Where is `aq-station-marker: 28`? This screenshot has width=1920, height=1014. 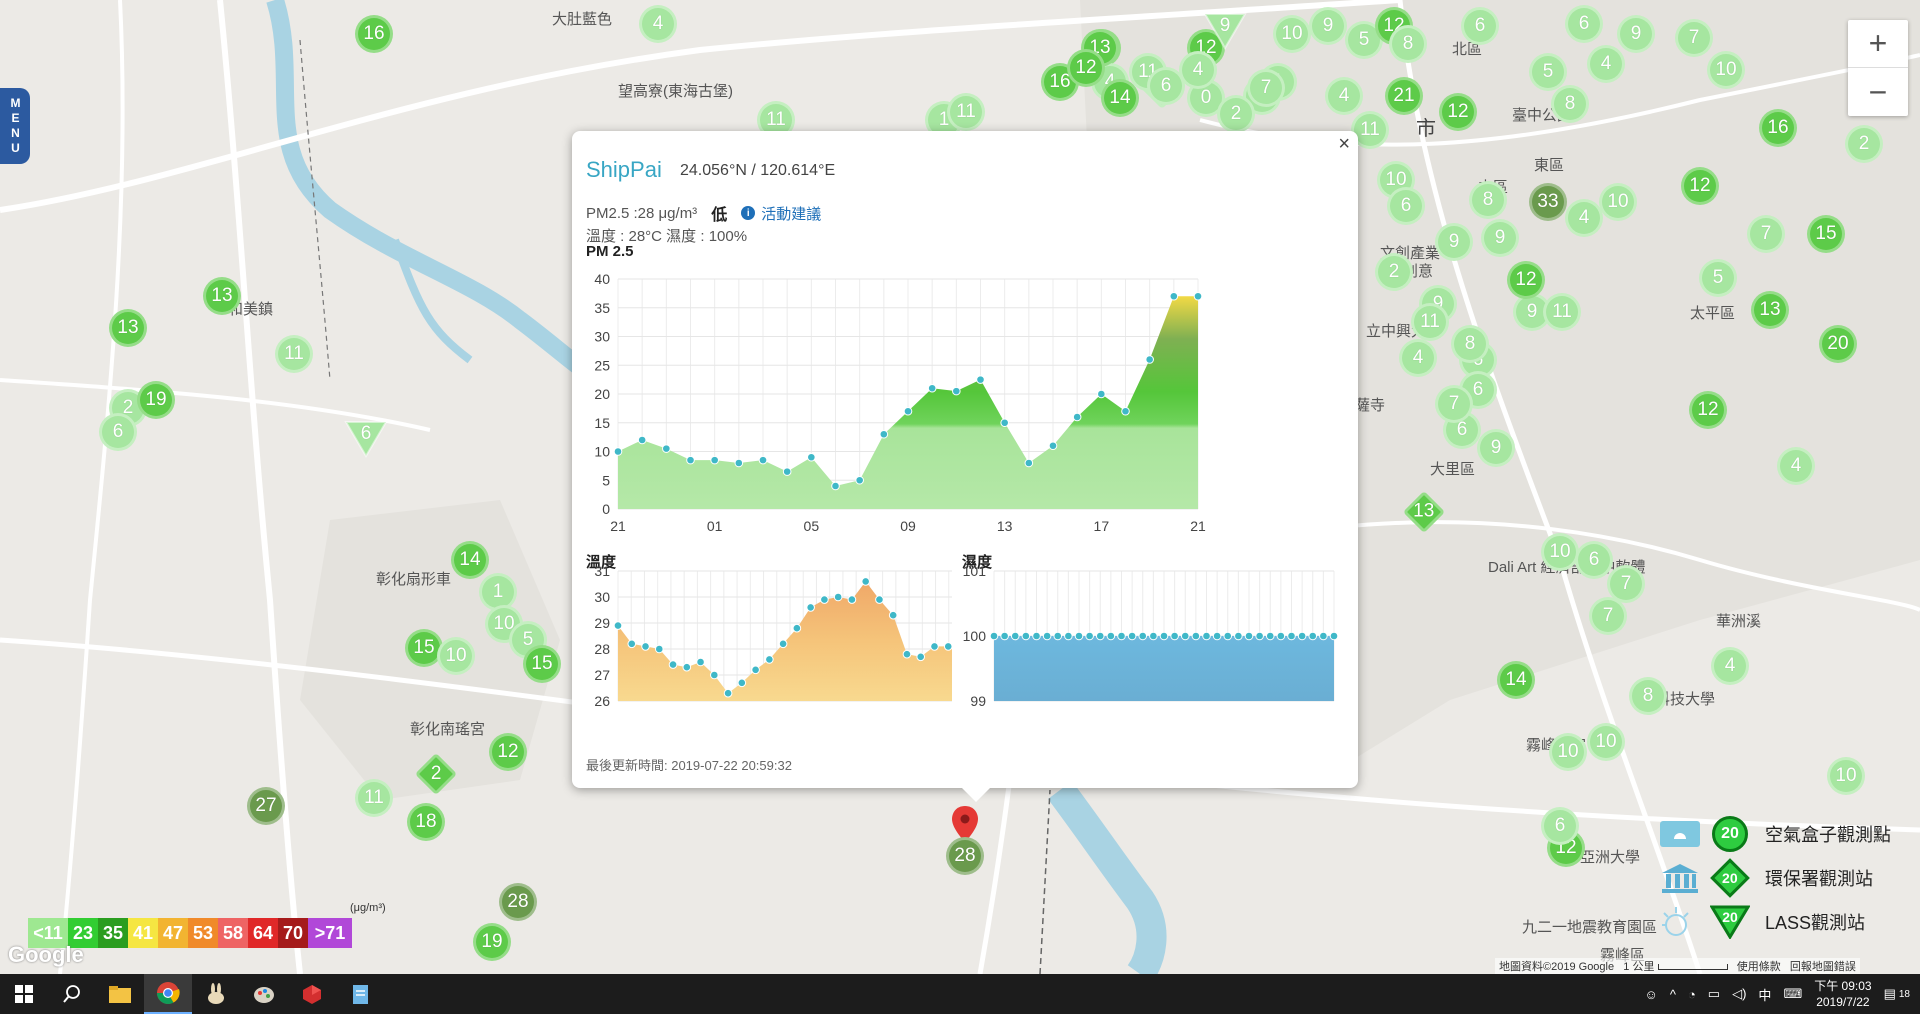
aq-station-marker: 28 is located at coordinates (518, 902).